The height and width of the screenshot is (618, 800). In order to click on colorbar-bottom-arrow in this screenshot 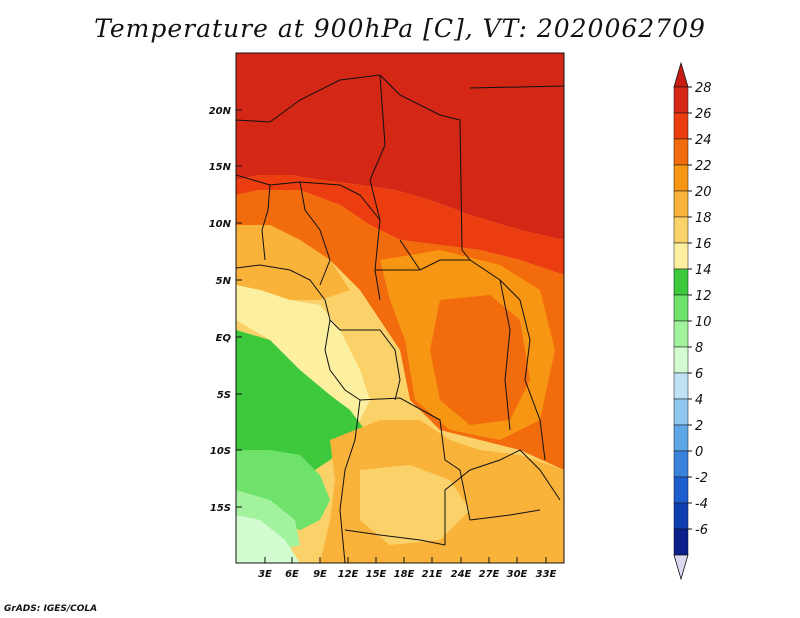, I will do `click(681, 567)`.